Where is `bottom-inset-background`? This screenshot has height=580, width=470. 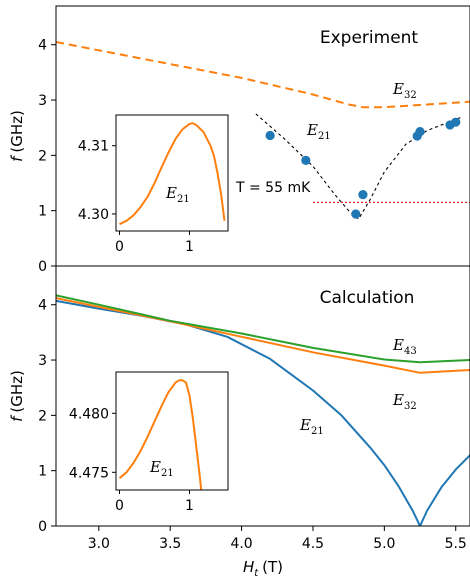
bottom-inset-background is located at coordinates (172, 431).